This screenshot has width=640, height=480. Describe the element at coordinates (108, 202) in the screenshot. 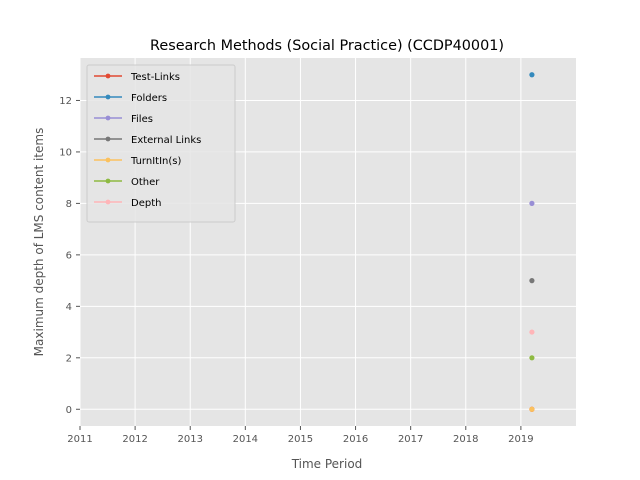

I see `legend-marker-depth` at that location.